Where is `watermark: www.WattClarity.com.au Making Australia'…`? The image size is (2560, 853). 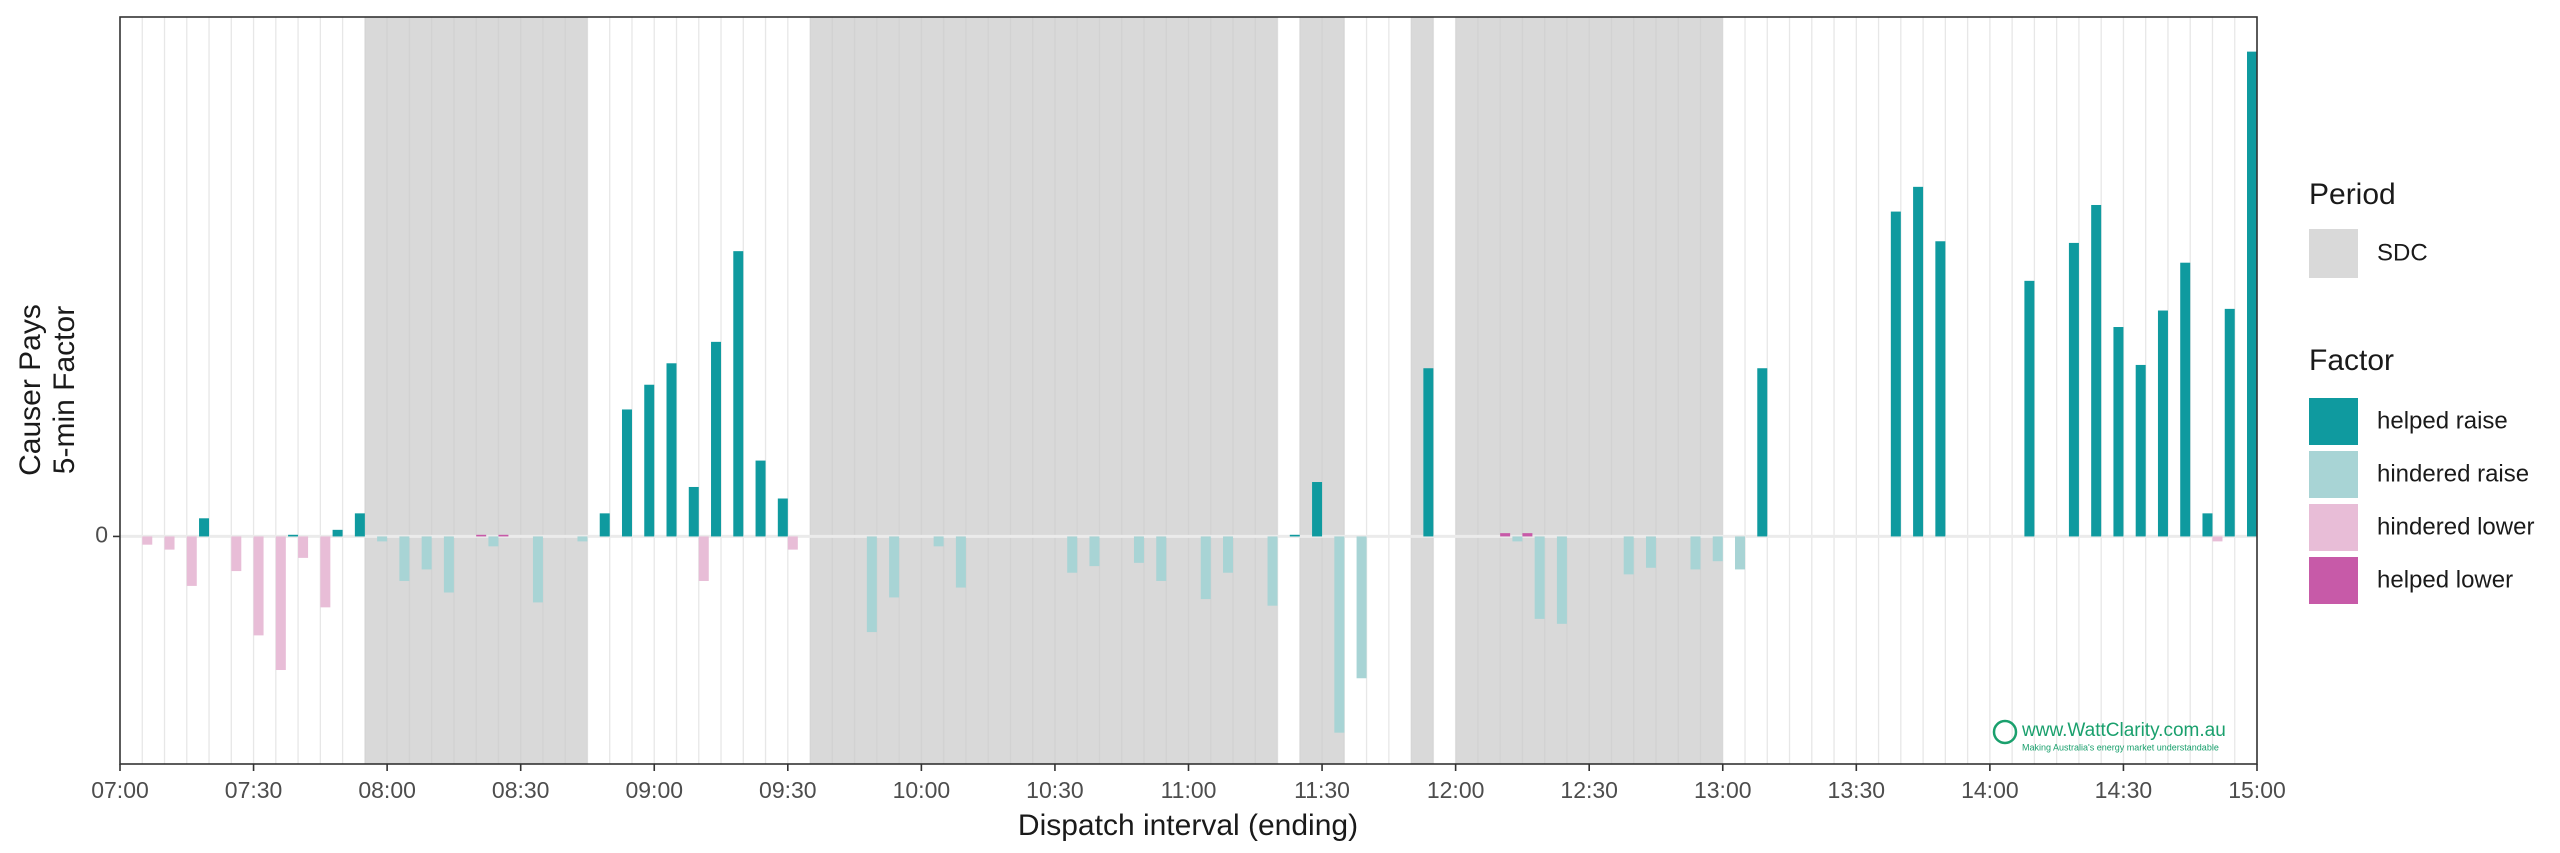 watermark: www.WattClarity.com.au Making Australia'… is located at coordinates (2109, 735).